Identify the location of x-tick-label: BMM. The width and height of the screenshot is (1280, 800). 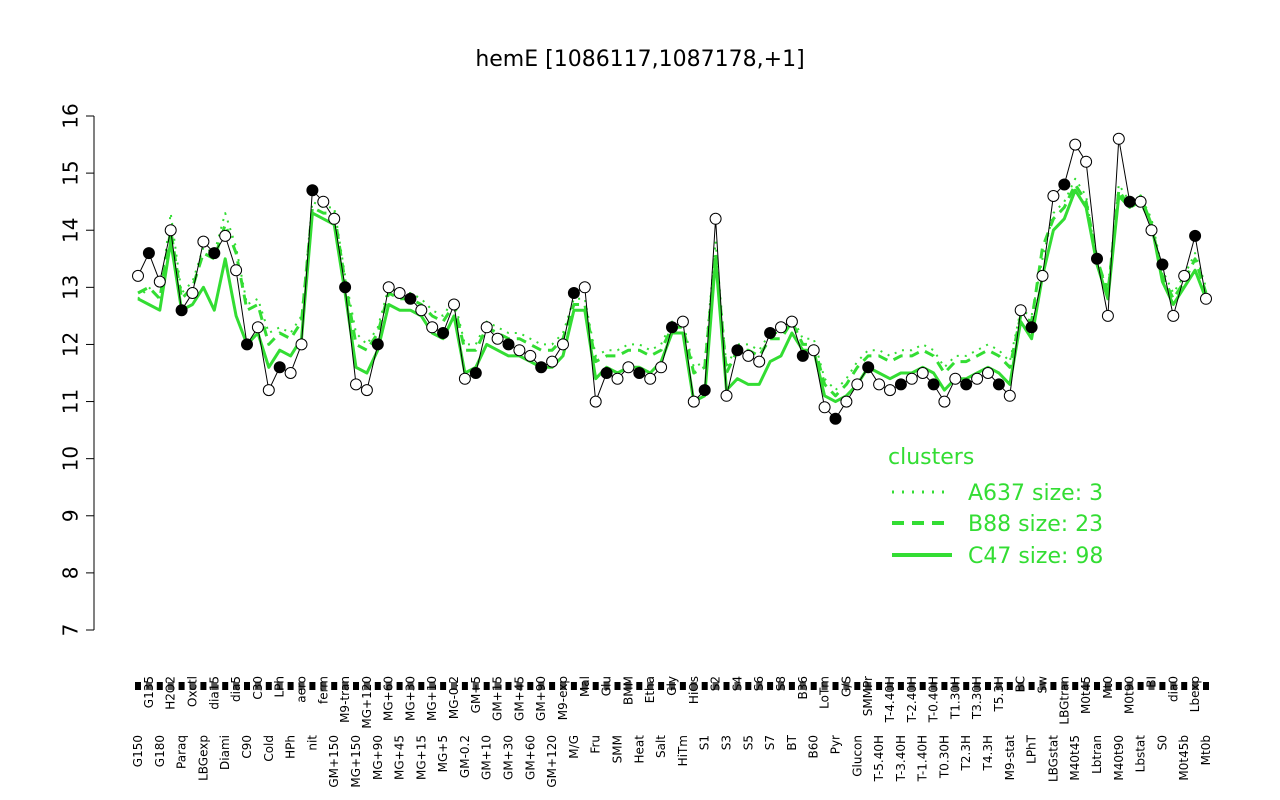
(628, 690).